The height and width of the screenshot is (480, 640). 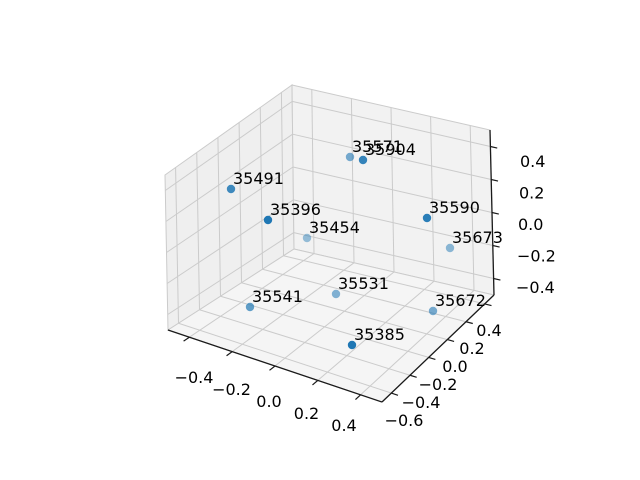 What do you see at coordinates (421, 402) in the screenshot?
I see `y-tick-label: −0.4` at bounding box center [421, 402].